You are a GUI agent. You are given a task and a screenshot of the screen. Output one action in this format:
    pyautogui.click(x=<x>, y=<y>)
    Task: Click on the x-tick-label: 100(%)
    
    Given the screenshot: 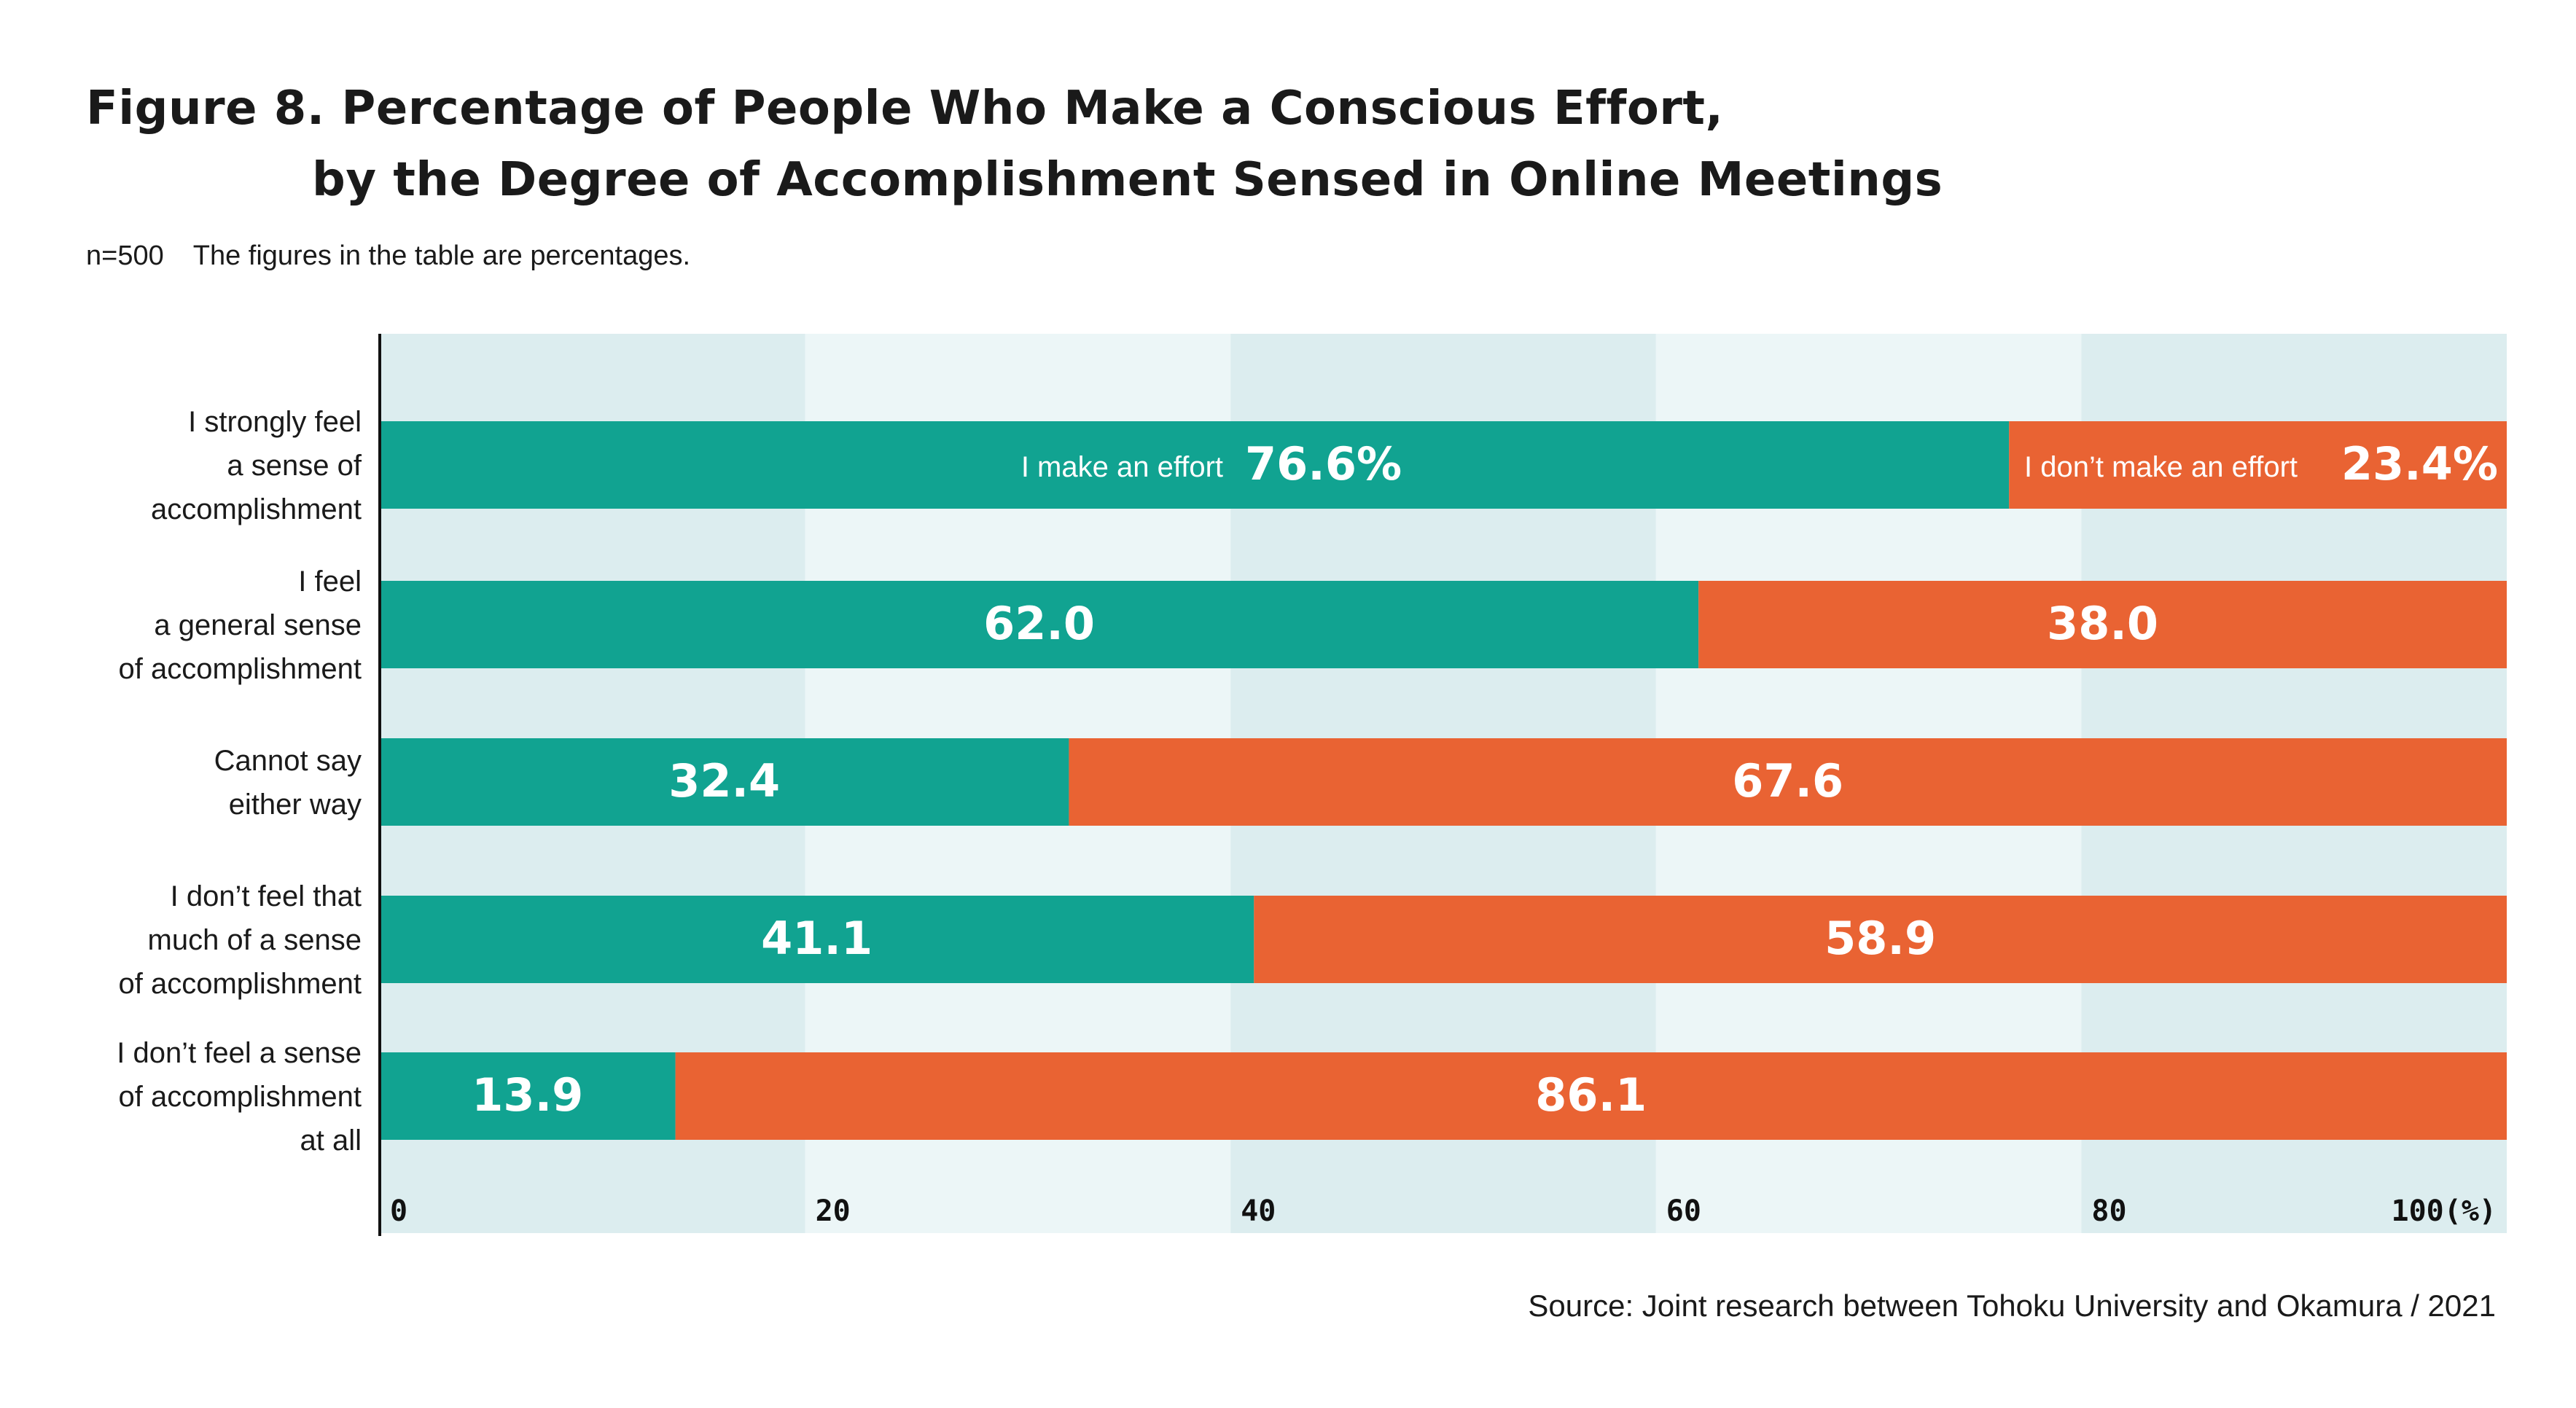 What is the action you would take?
    pyautogui.click(x=2444, y=1211)
    